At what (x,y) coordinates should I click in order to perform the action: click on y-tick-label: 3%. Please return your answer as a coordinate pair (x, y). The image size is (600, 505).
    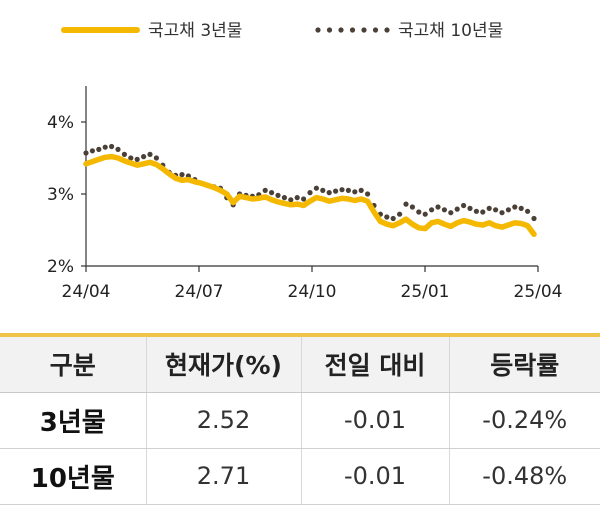
    Looking at the image, I should click on (60, 195).